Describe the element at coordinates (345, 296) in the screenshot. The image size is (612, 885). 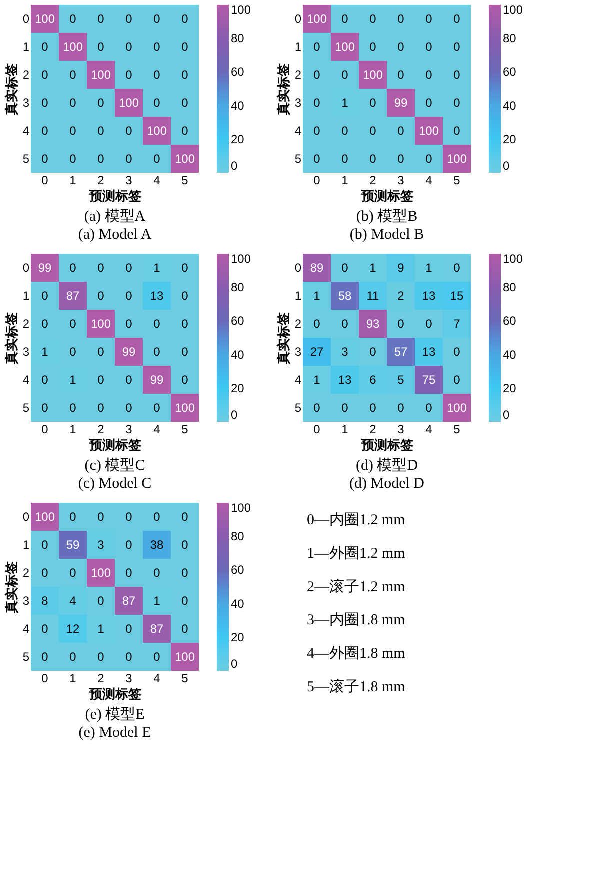
I see `data-label: 58` at that location.